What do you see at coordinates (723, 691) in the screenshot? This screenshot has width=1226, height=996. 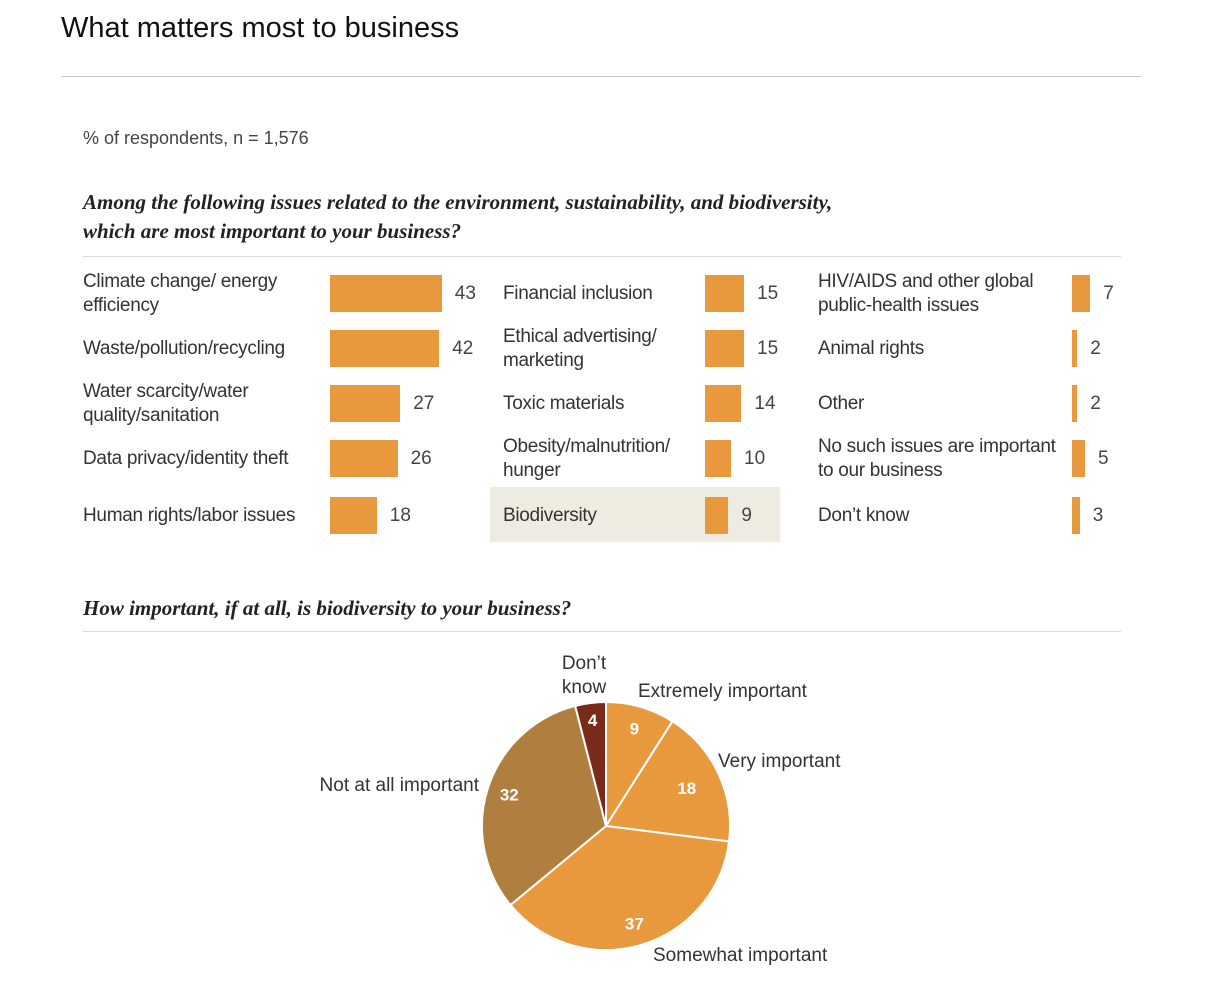 I see `pie-label-extremely-important: Extremely important` at bounding box center [723, 691].